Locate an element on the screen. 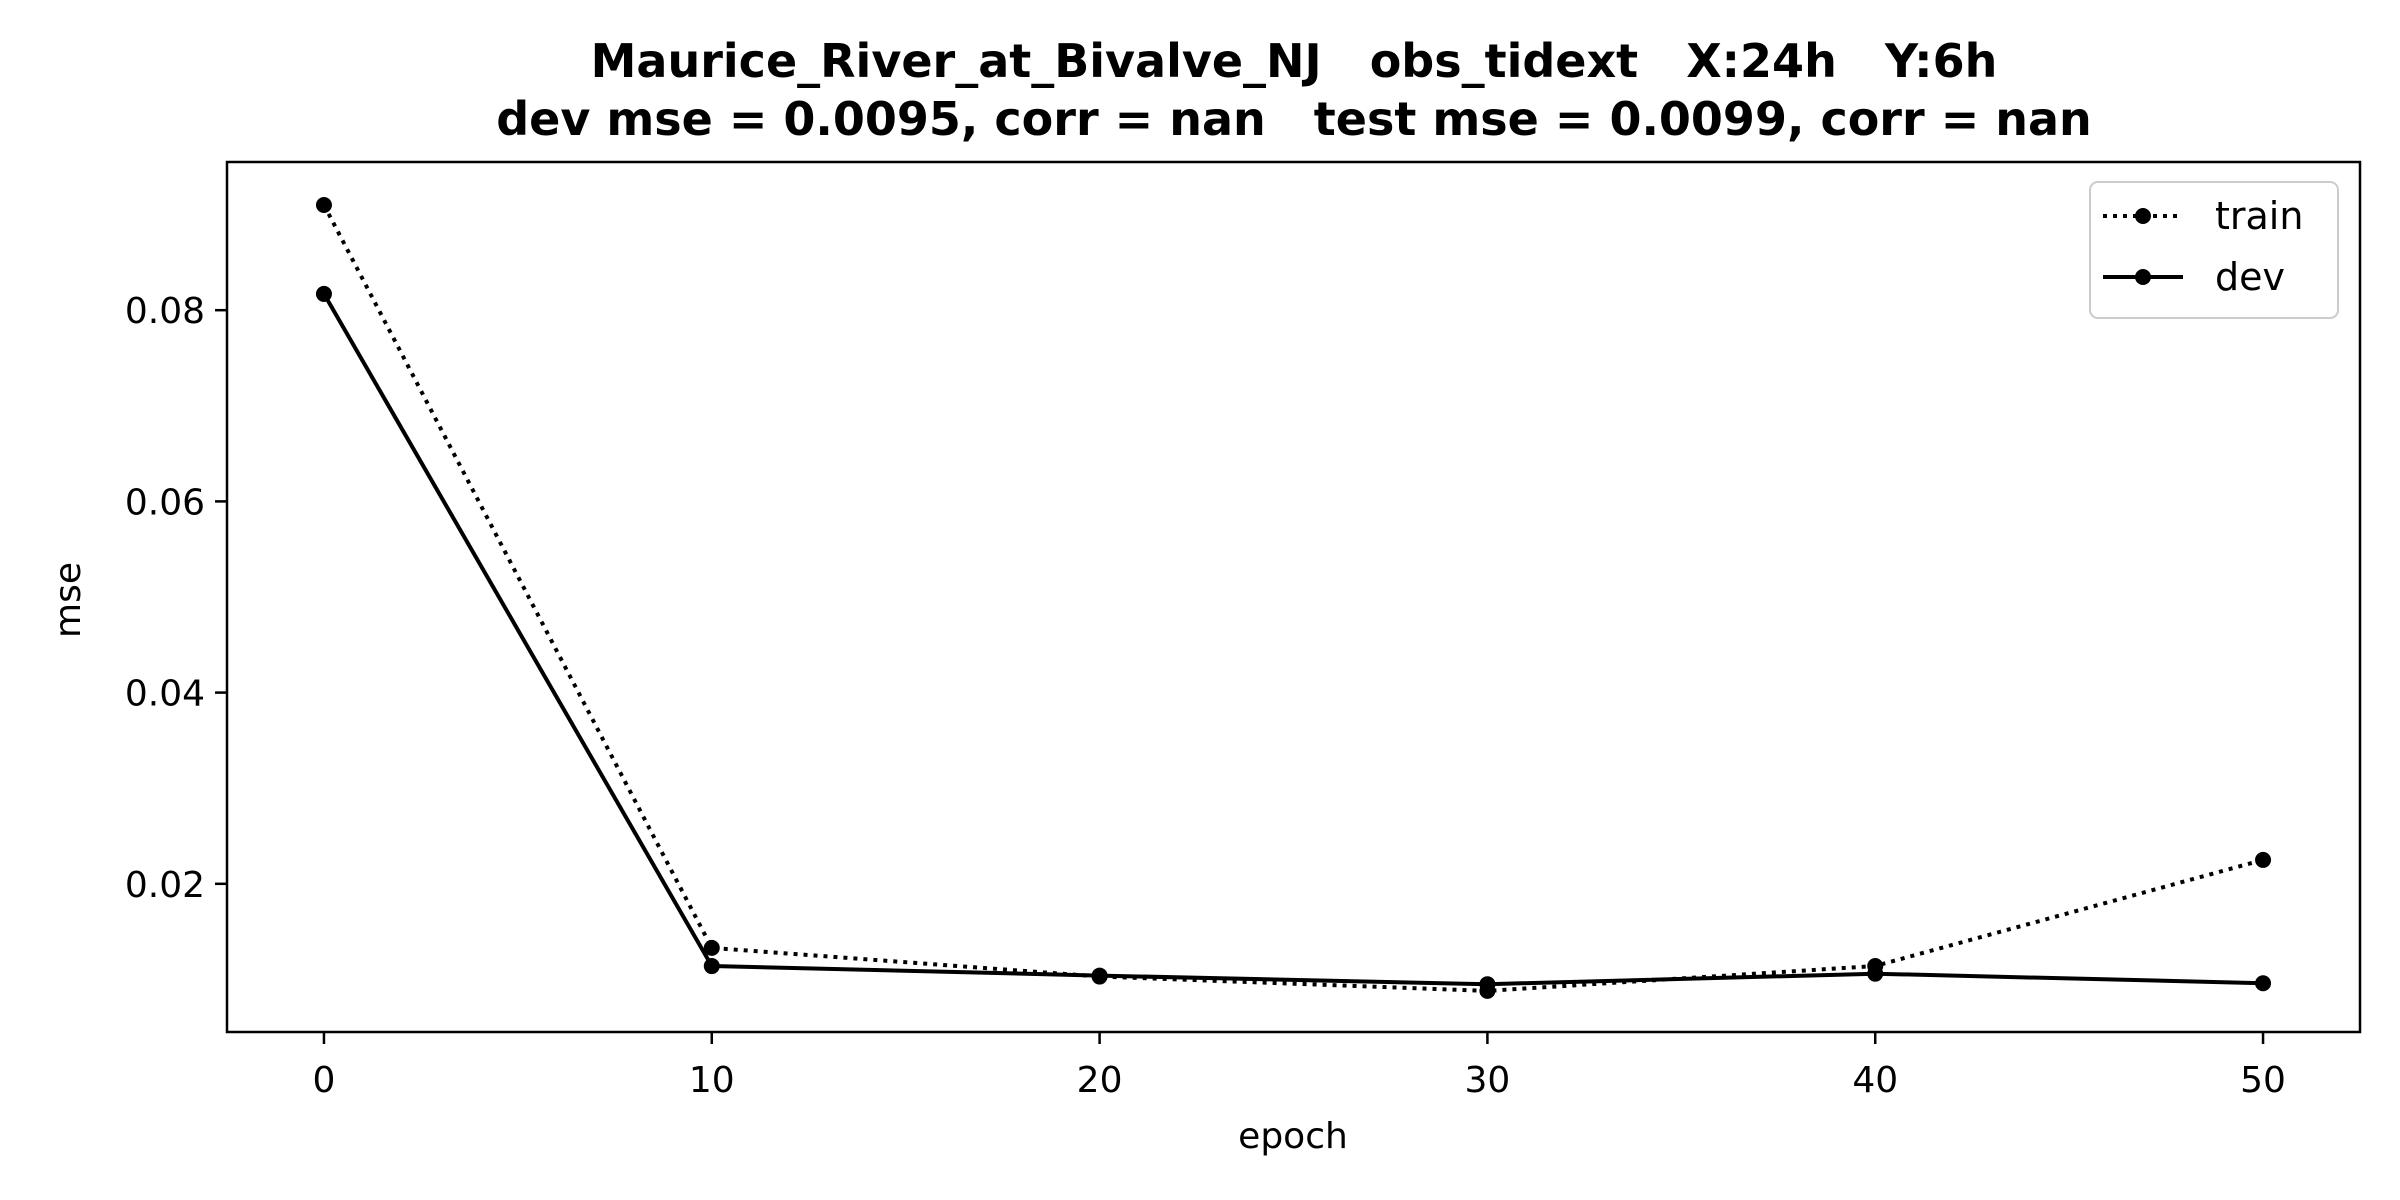 The image size is (2400, 1200). legend-train-label: train is located at coordinates (2259, 216).